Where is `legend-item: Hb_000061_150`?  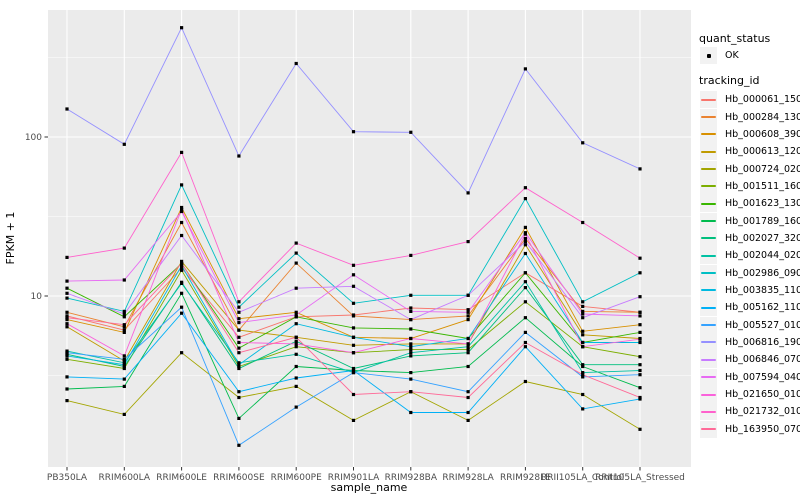 legend-item: Hb_000061_150 is located at coordinates (750, 100).